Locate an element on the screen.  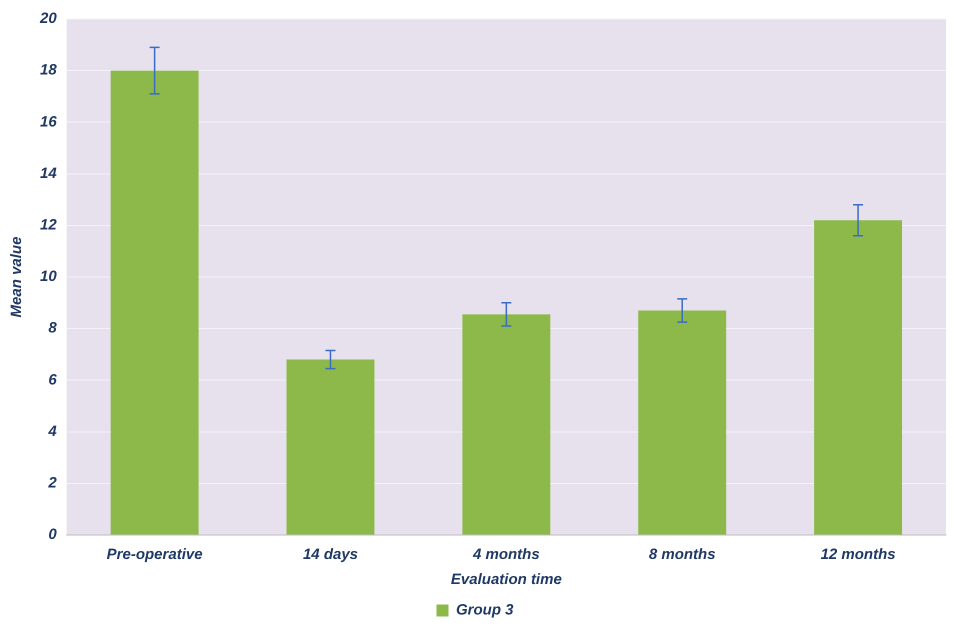
x-tick-label: 8 months is located at coordinates (682, 555).